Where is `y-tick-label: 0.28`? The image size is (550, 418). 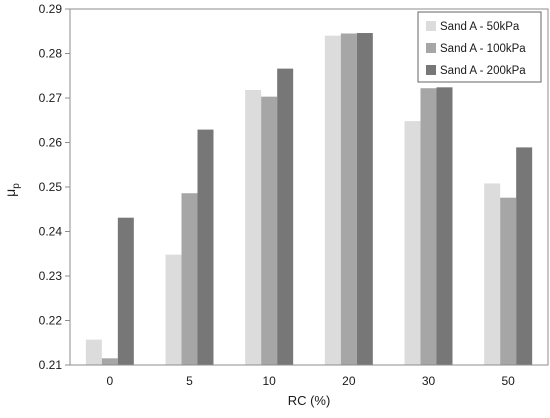 y-tick-label: 0.28 is located at coordinates (51, 54).